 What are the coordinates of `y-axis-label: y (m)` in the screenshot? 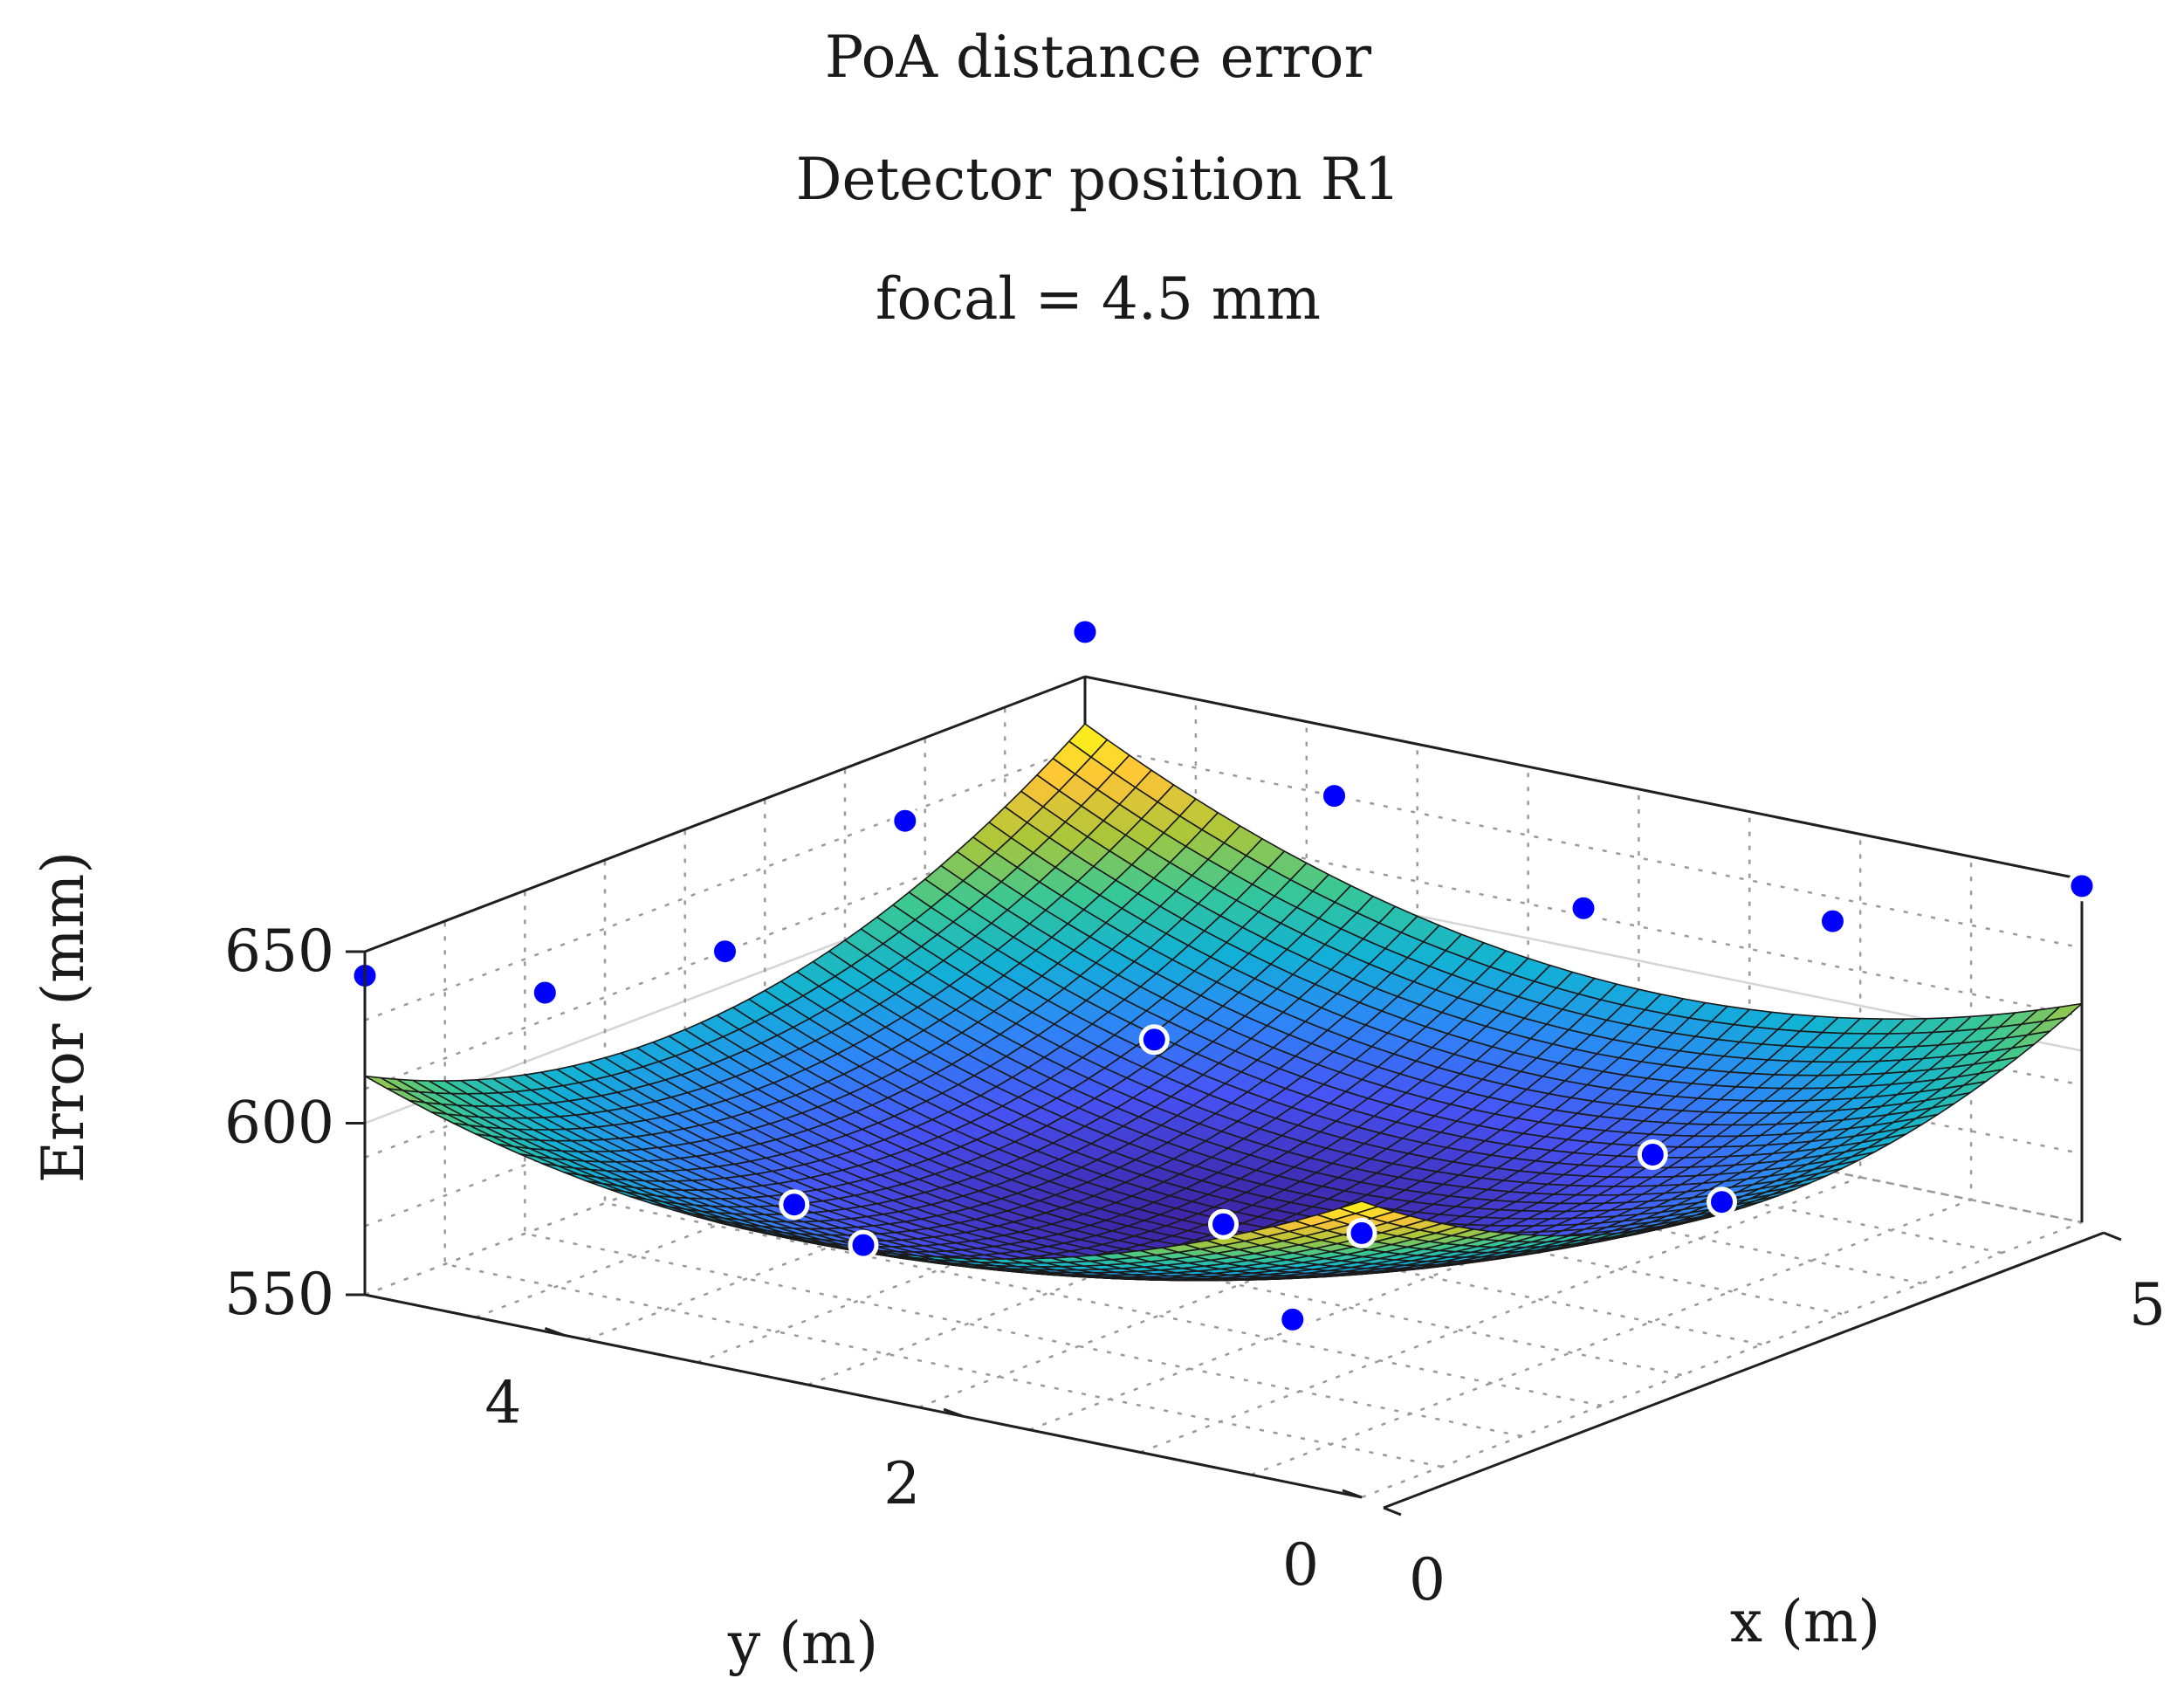 It's located at (802, 1643).